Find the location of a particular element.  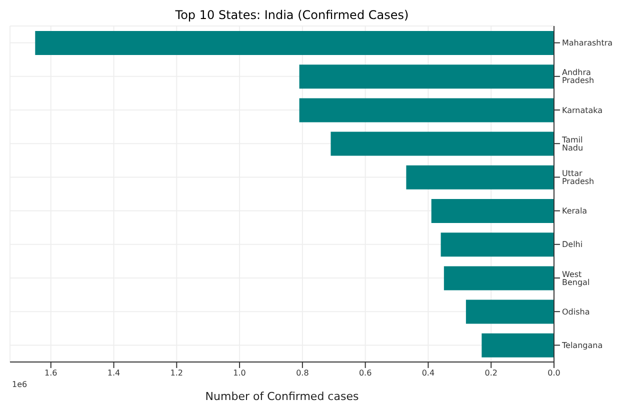

text: 1e6 is located at coordinates (20, 384).